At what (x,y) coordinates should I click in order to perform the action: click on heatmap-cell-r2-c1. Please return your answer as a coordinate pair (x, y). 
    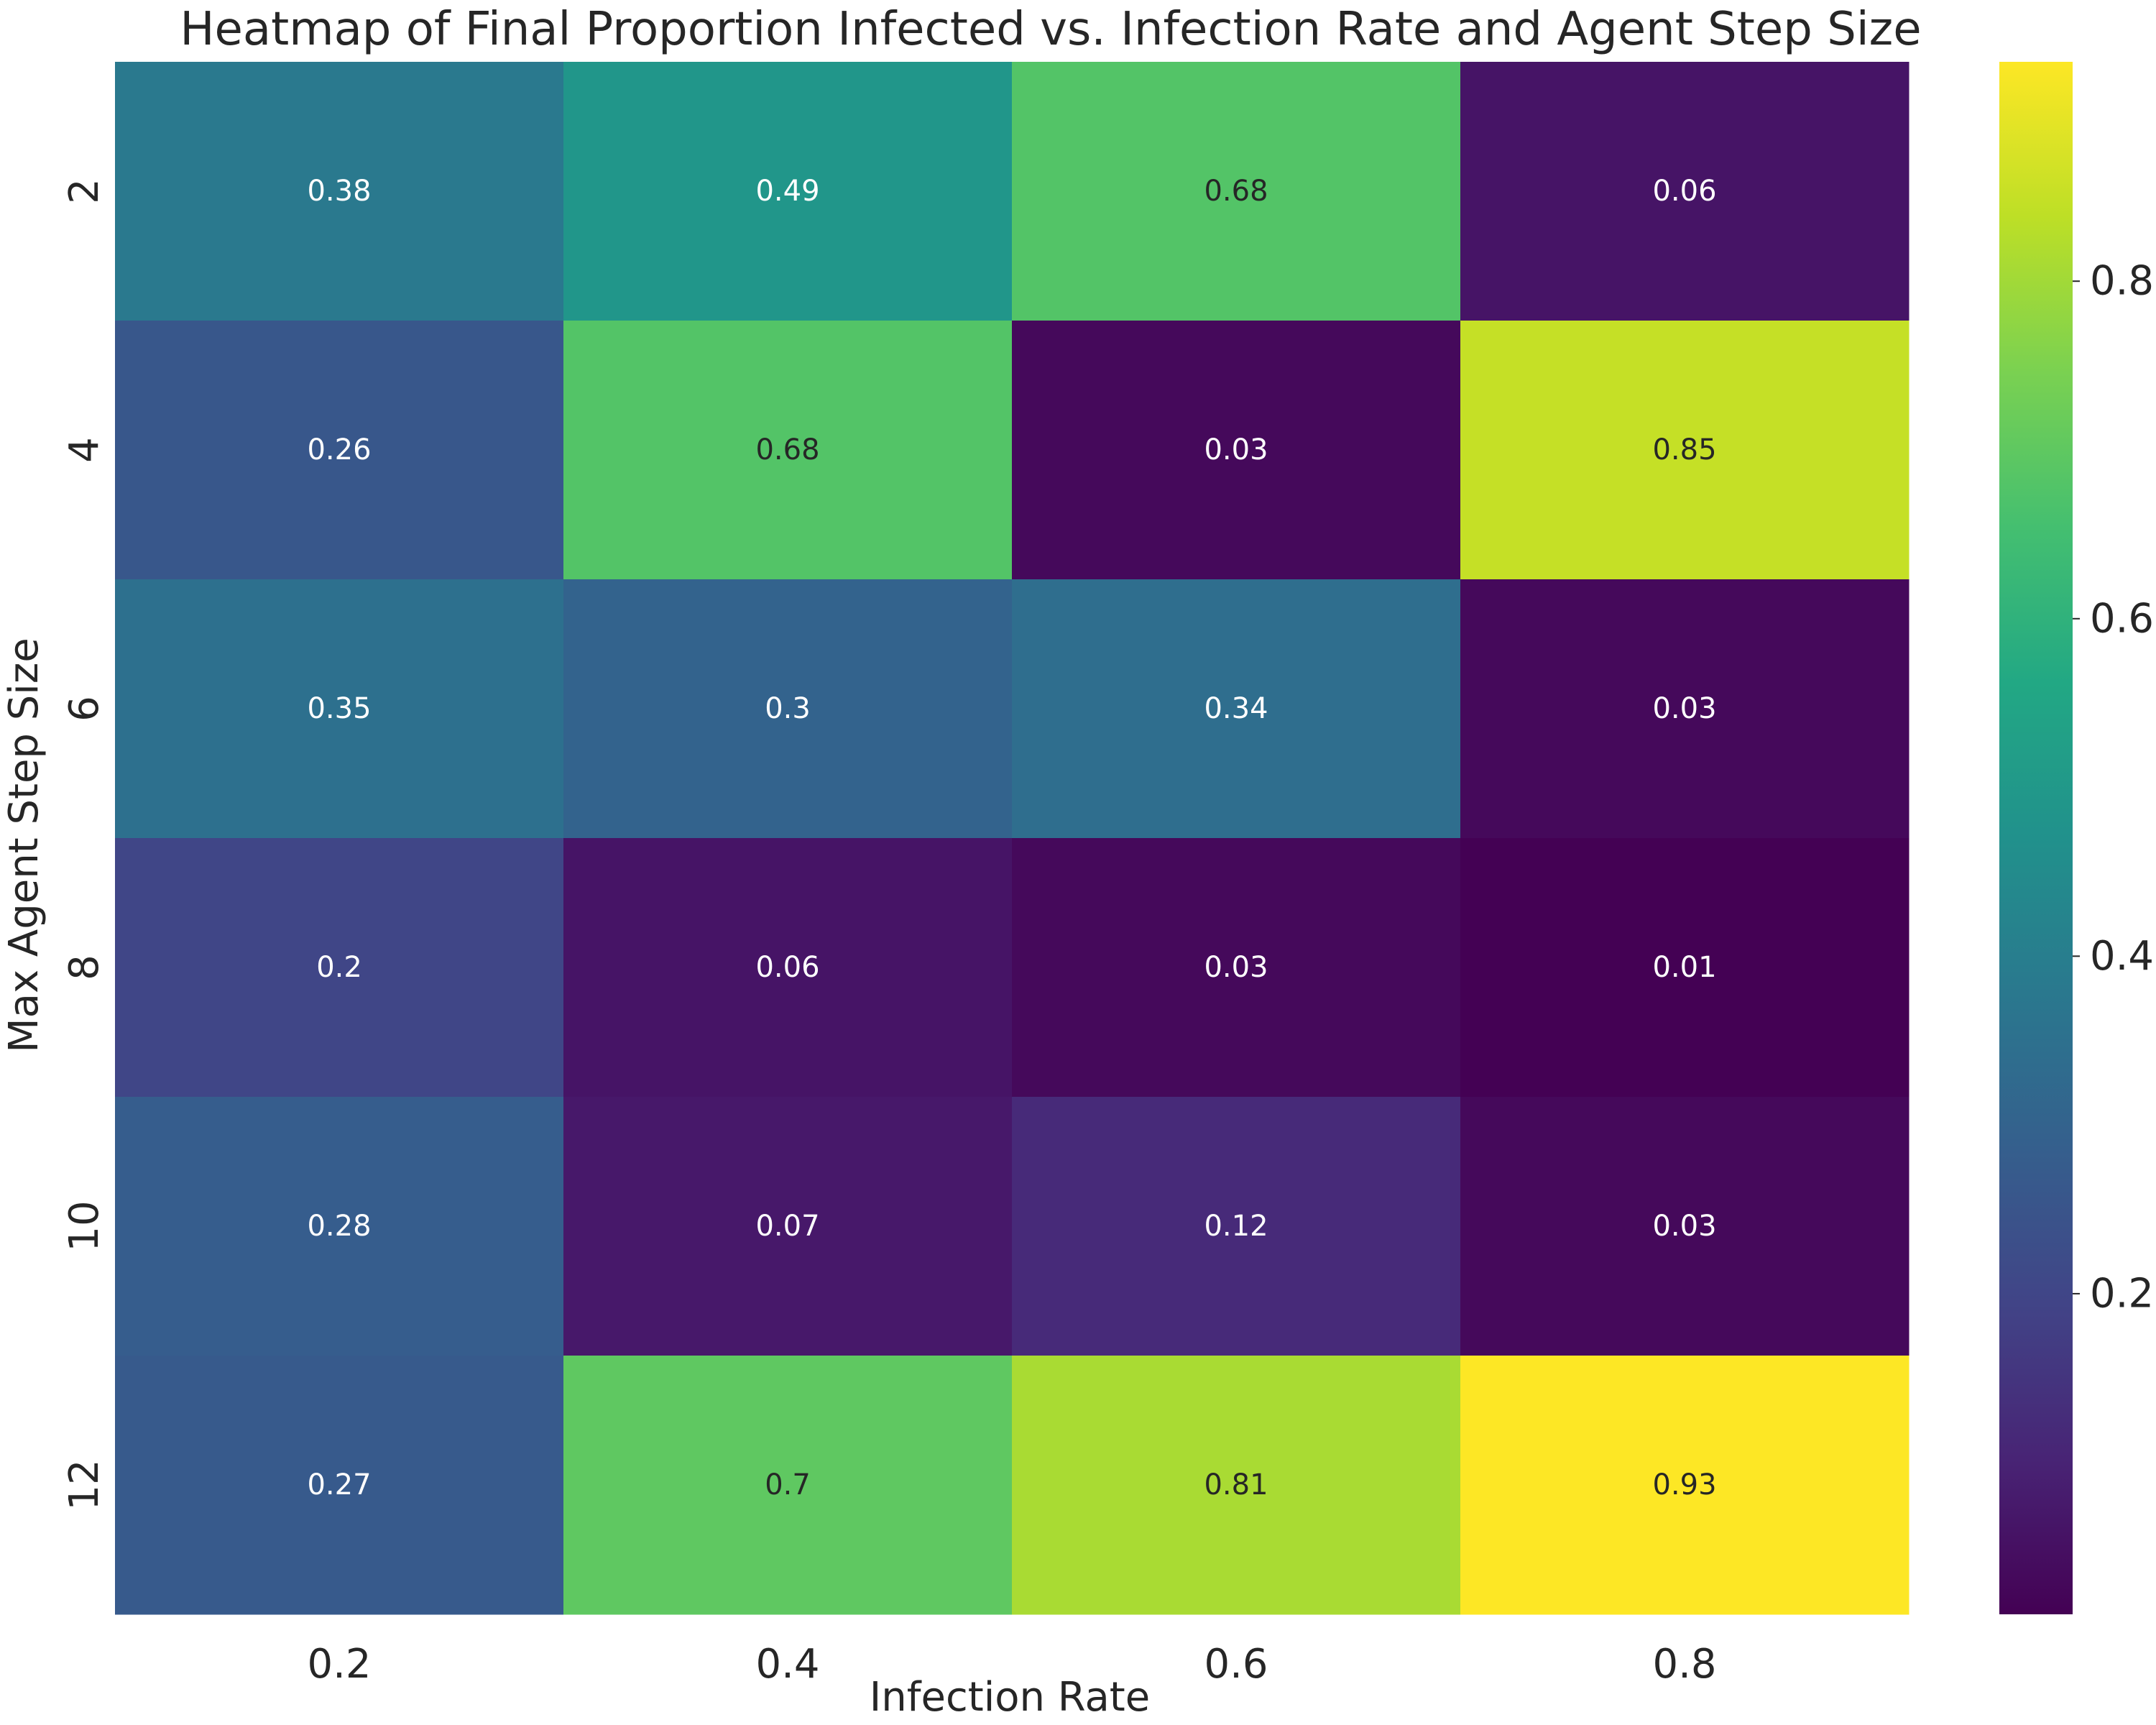
    Looking at the image, I should click on (788, 709).